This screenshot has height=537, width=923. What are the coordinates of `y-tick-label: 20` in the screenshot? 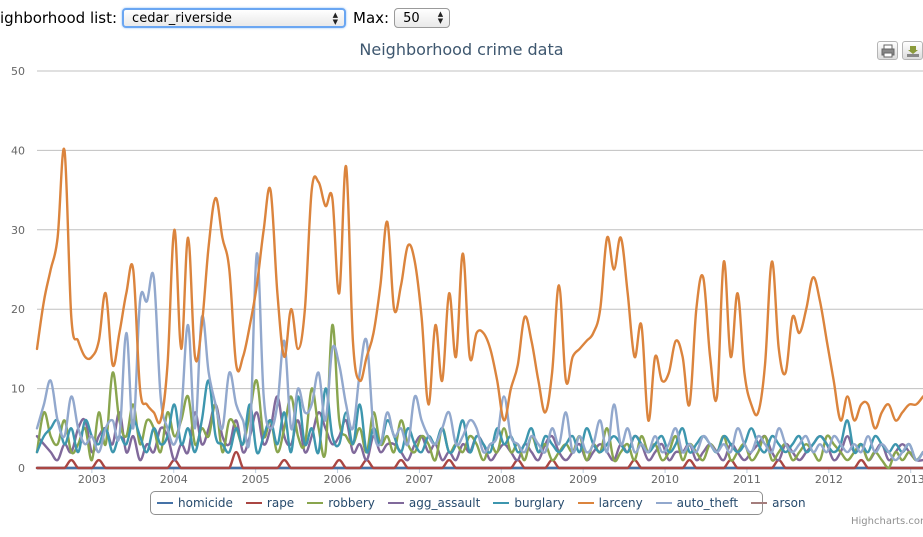 It's located at (18, 309).